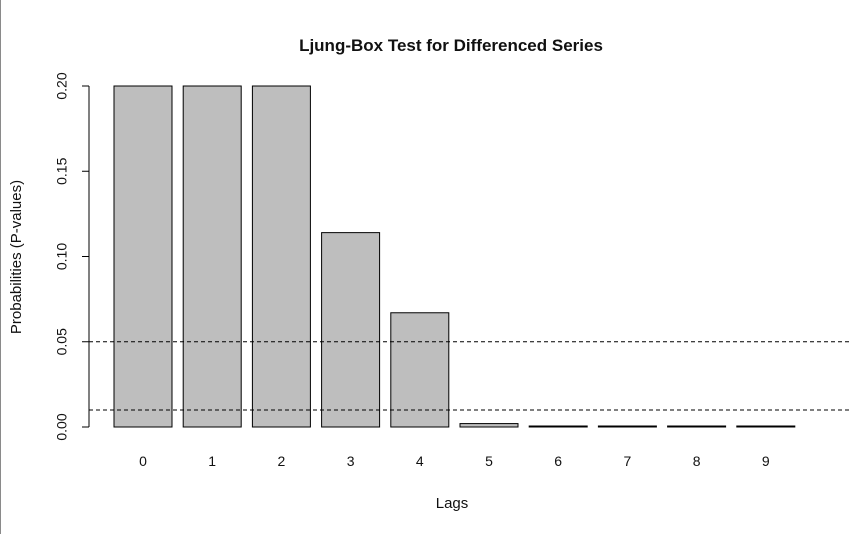 This screenshot has height=539, width=865. Describe the element at coordinates (697, 461) in the screenshot. I see `x-tick-label: 8` at that location.